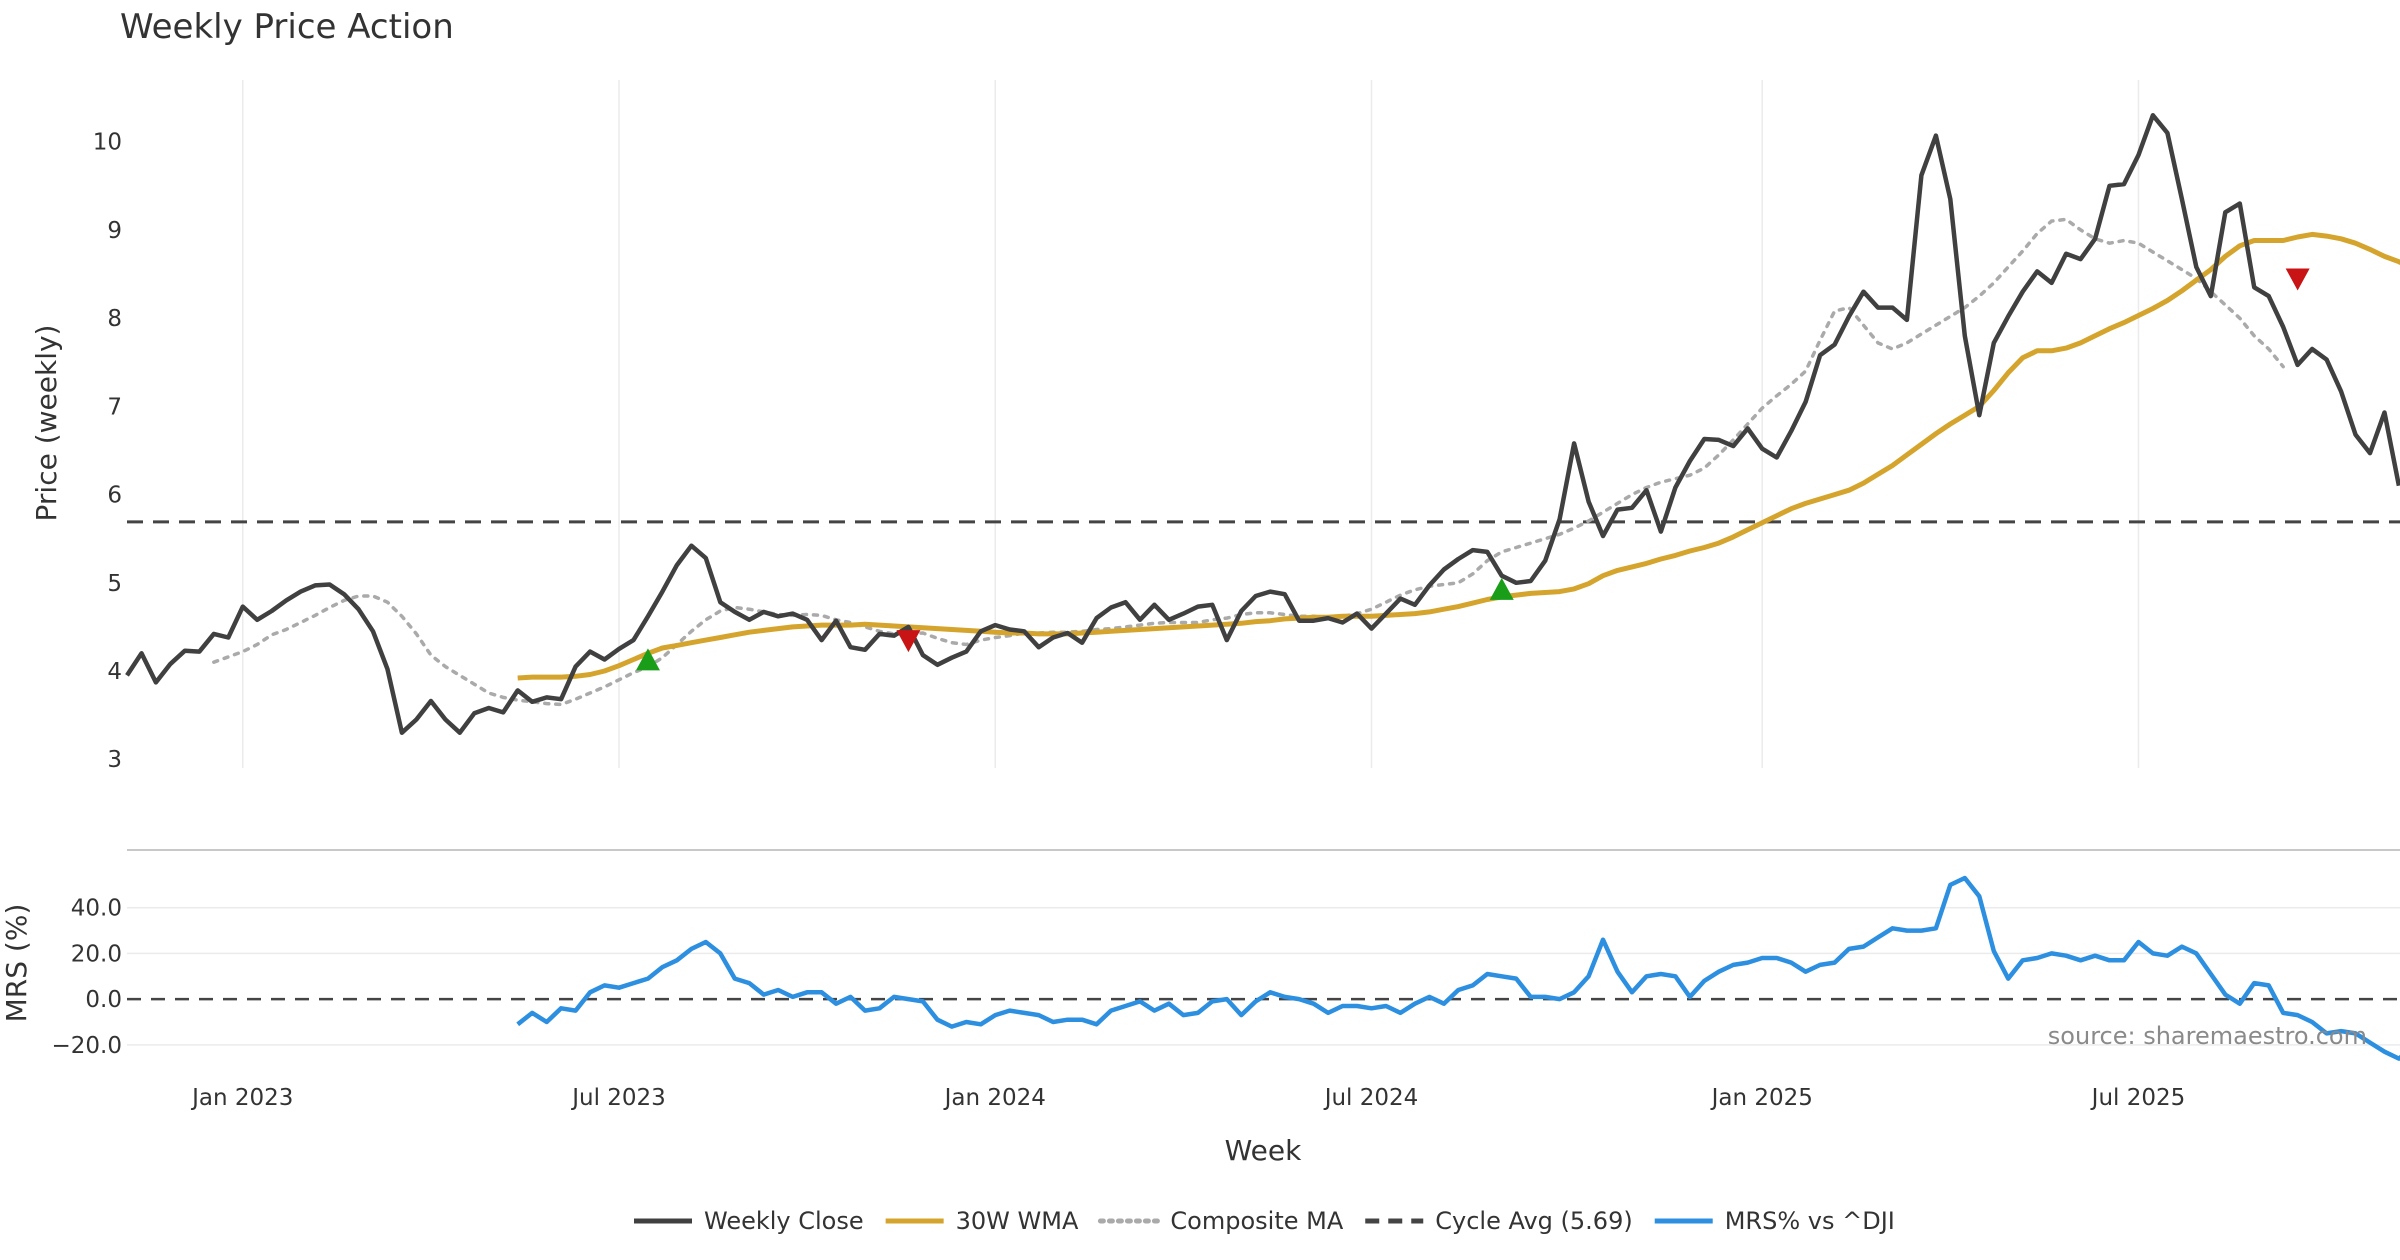 The image size is (2400, 1260). Describe the element at coordinates (107, 451) in the screenshot. I see `price-y-ticks: 3 4 5 6 7 8 9 10` at that location.